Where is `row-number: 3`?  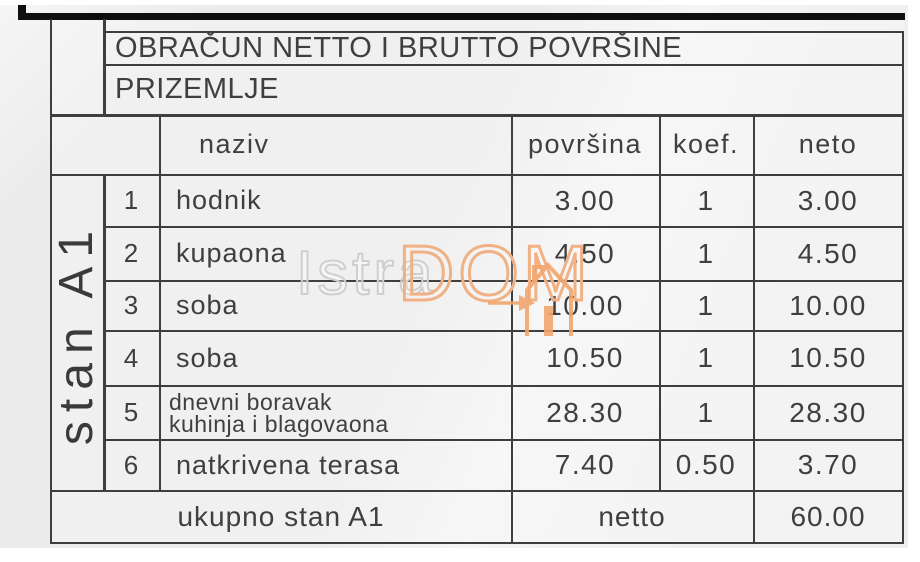 row-number: 3 is located at coordinates (131, 305).